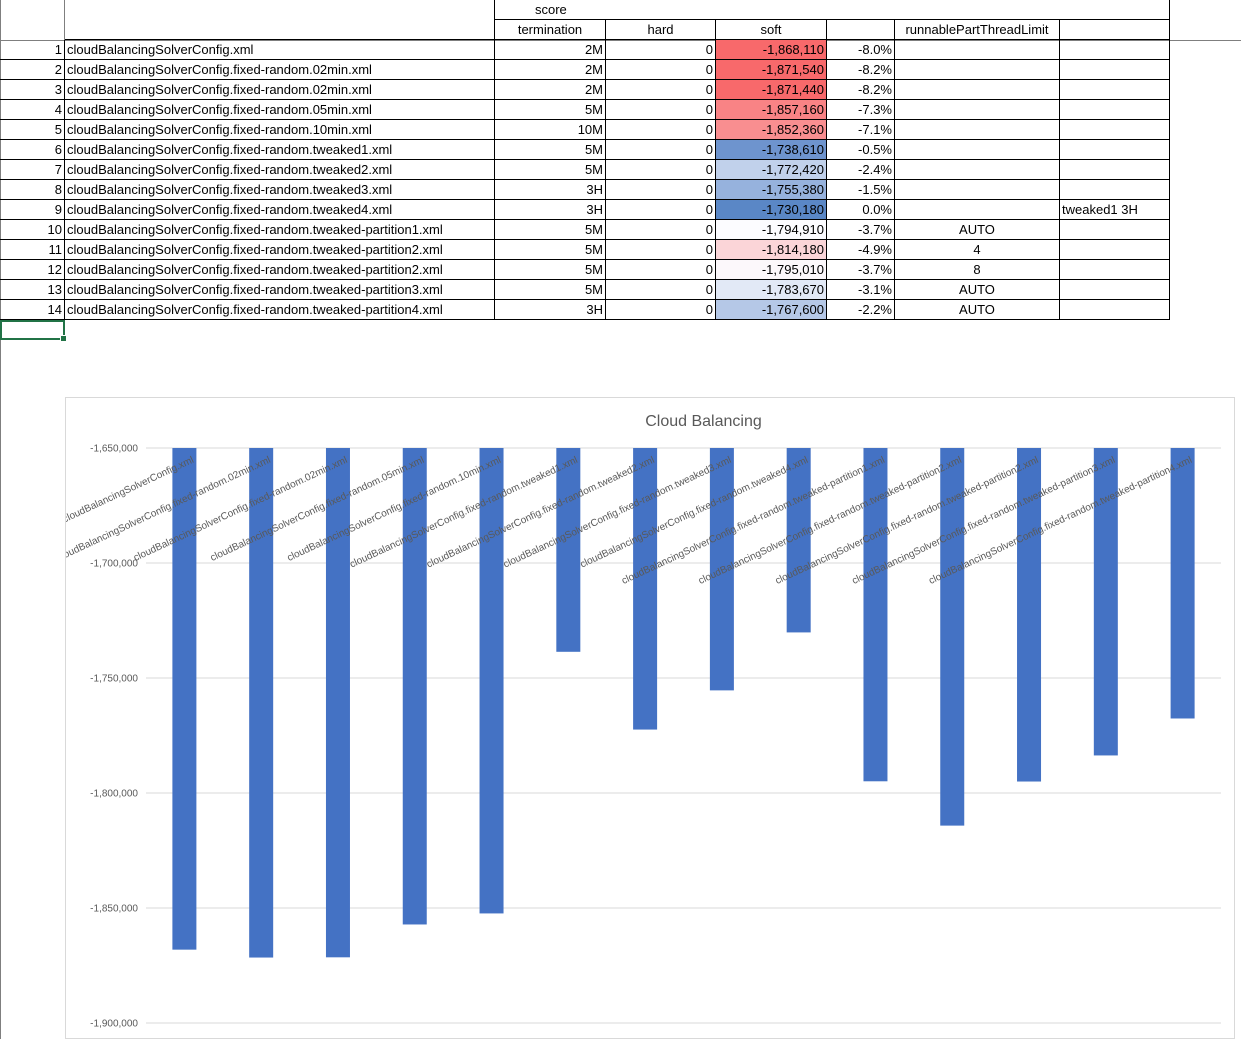  I want to click on cell-pct: -3.7%, so click(861, 230).